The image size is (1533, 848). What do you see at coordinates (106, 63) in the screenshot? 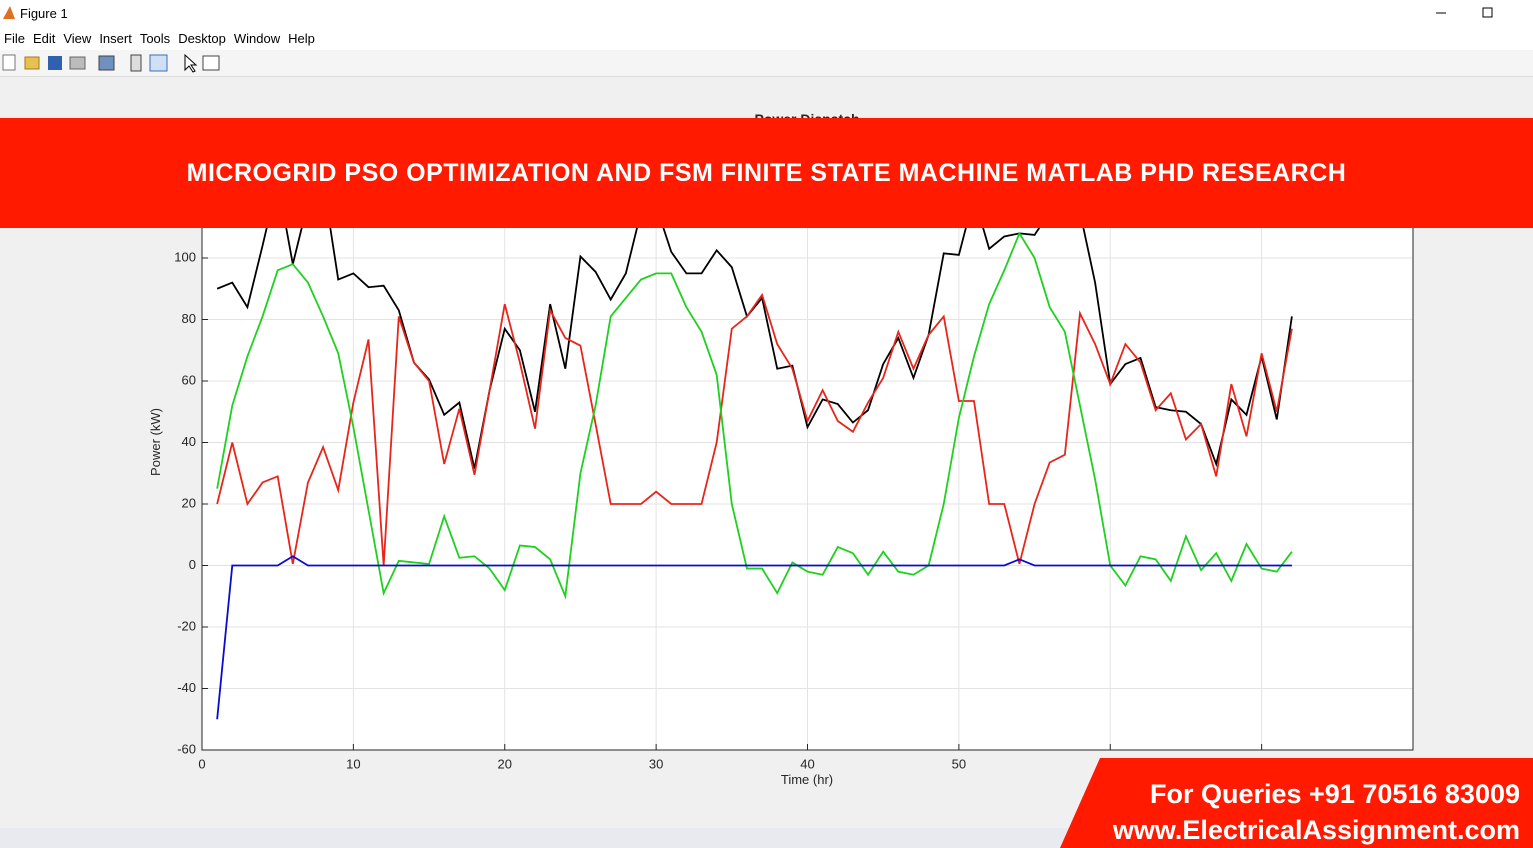
I see `link-button` at bounding box center [106, 63].